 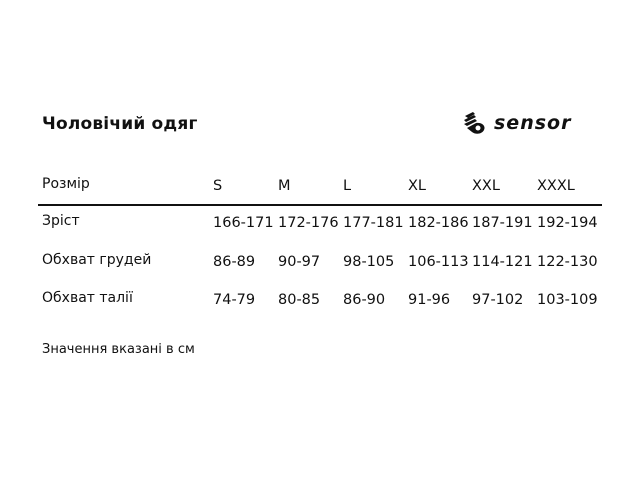 What do you see at coordinates (364, 300) in the screenshot?
I see `table-cell: 86-90` at bounding box center [364, 300].